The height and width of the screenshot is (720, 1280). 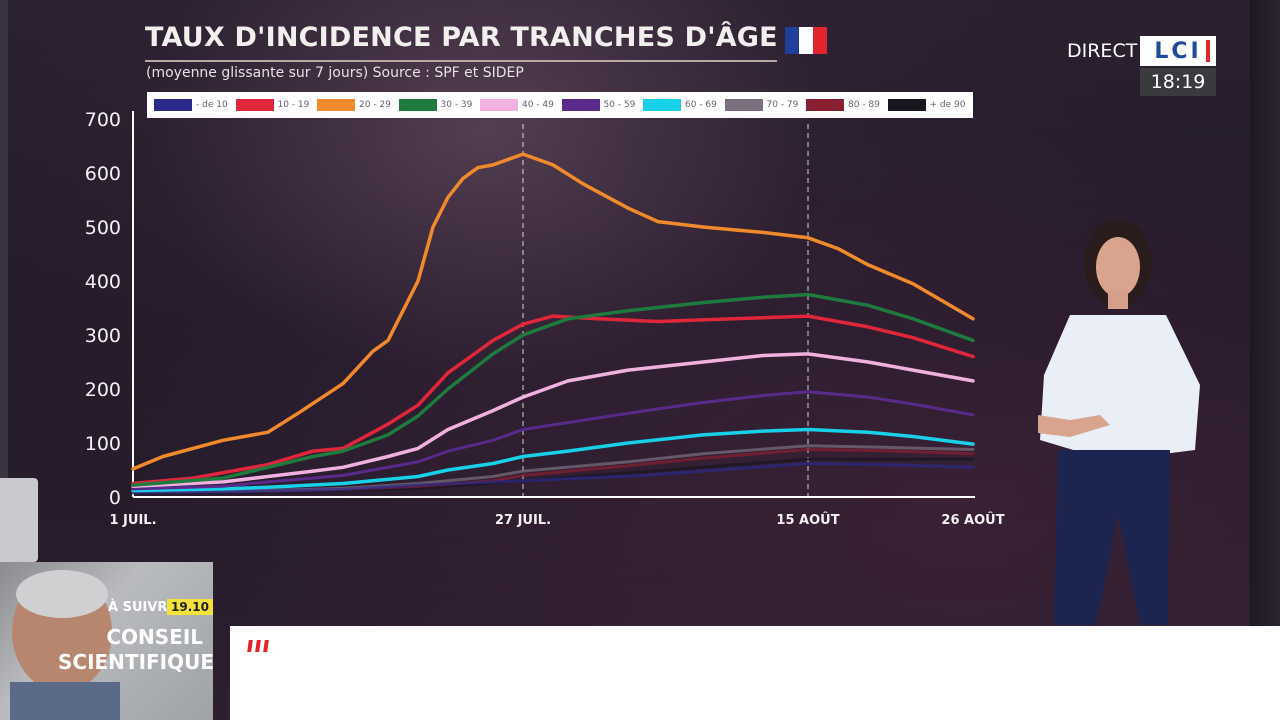 What do you see at coordinates (972, 520) in the screenshot?
I see `x-tick-label: 26 AOÛT` at bounding box center [972, 520].